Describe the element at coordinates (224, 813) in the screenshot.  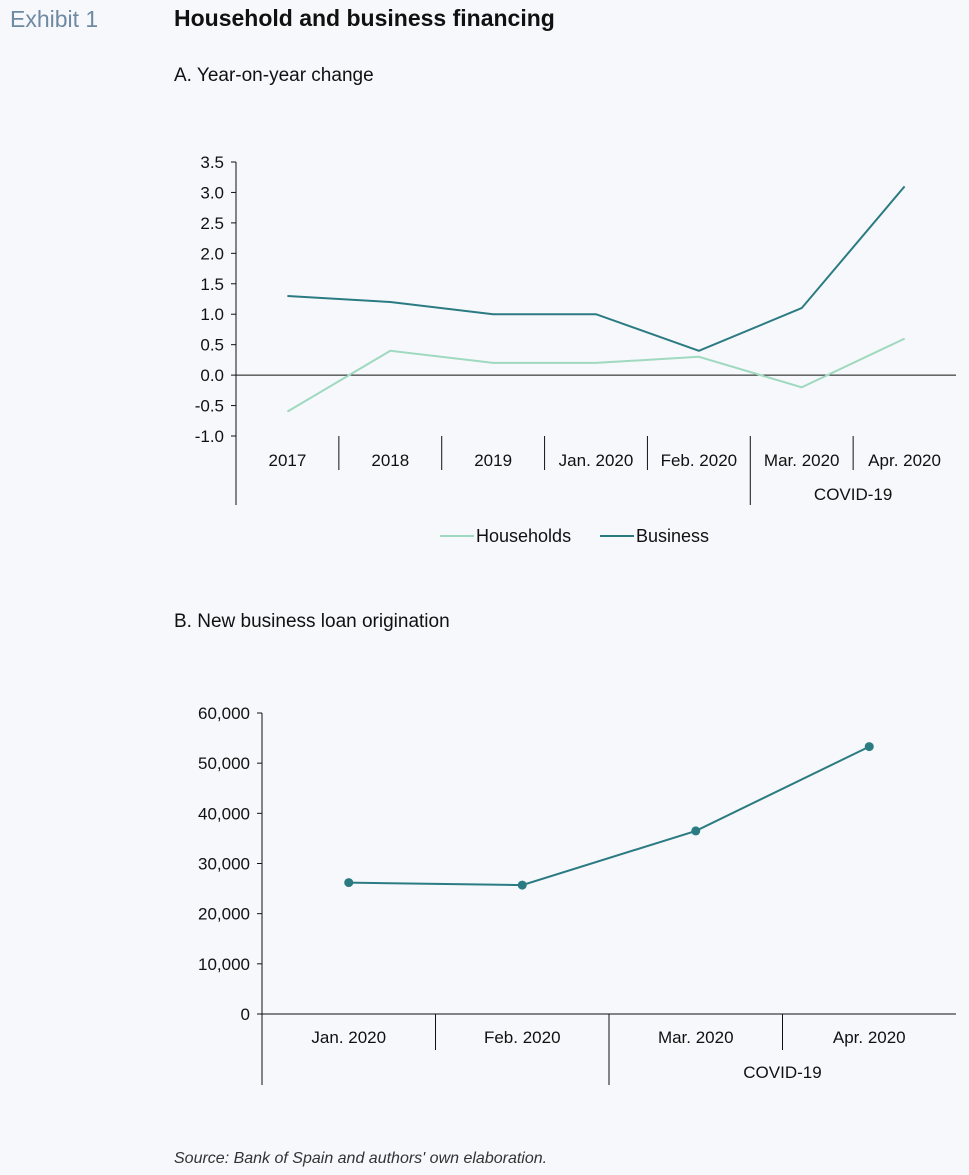
I see `y-tick-label: 40,000` at that location.